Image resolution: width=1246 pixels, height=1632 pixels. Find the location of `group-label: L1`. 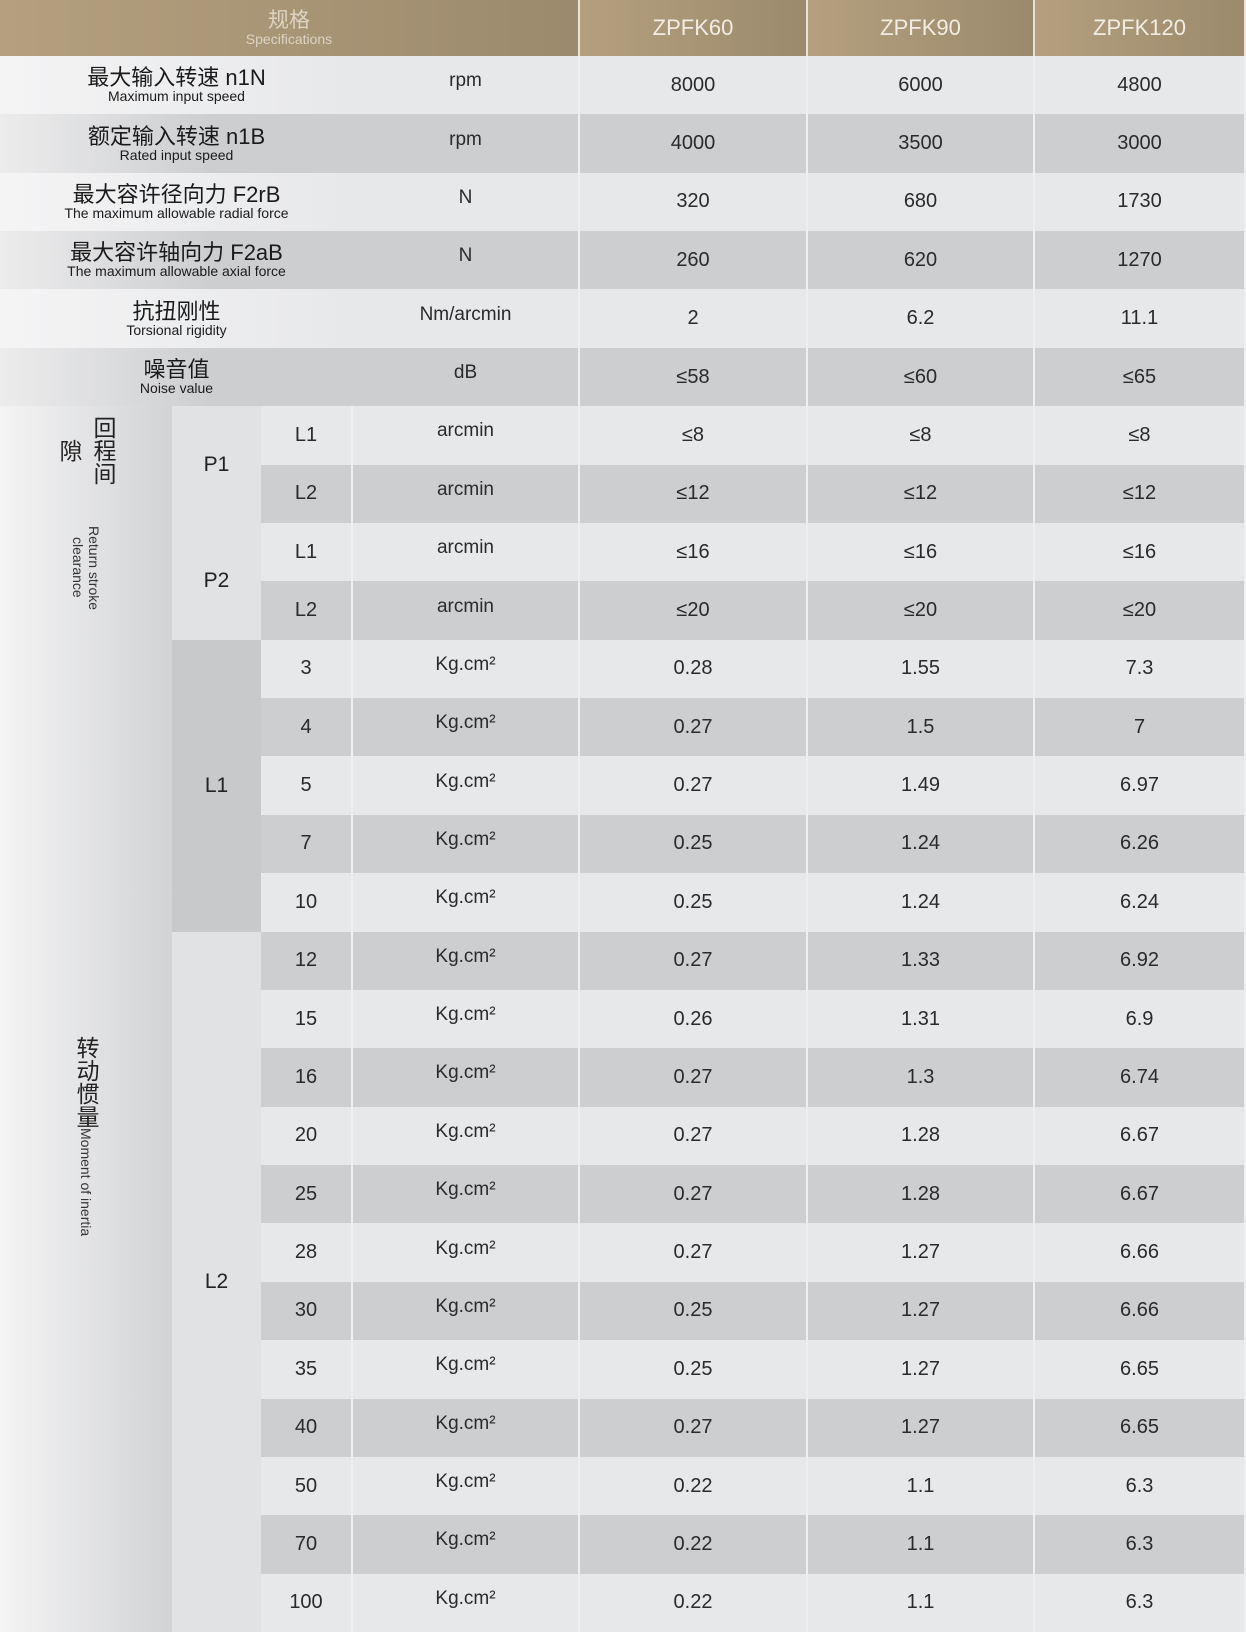

group-label: L1 is located at coordinates (216, 785).